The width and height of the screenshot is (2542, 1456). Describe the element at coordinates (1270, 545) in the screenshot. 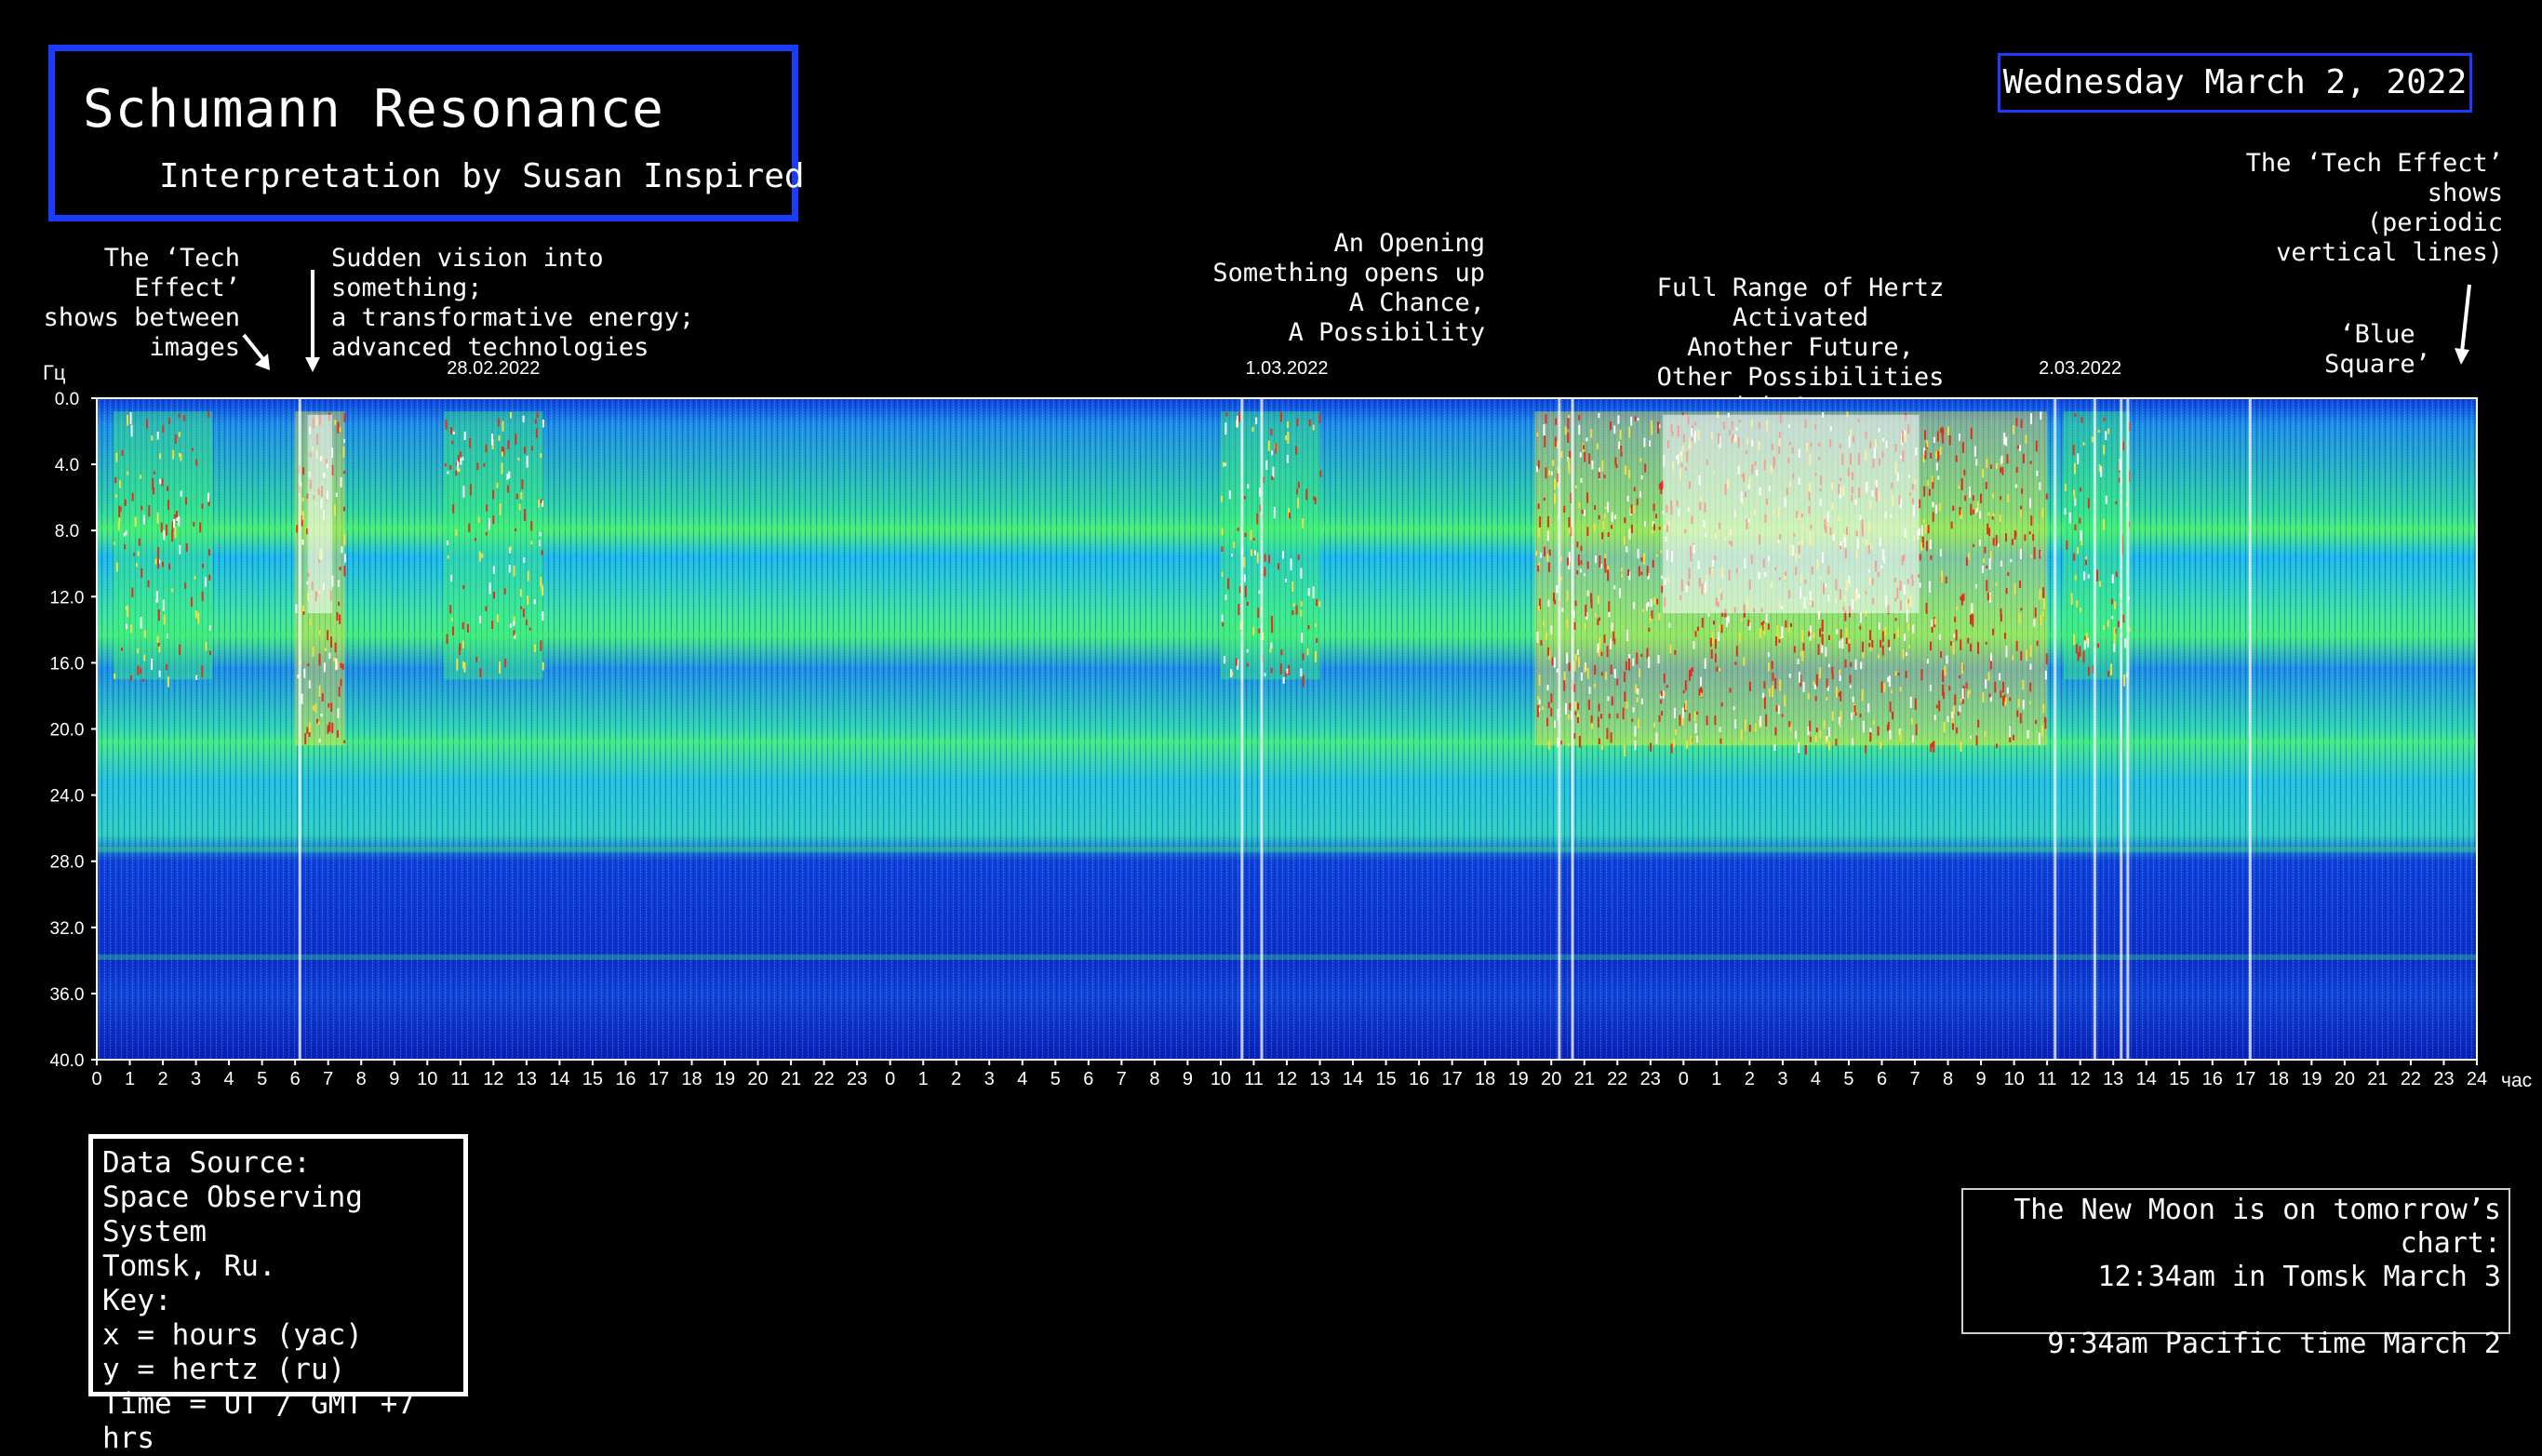

I see `burst-haze` at that location.